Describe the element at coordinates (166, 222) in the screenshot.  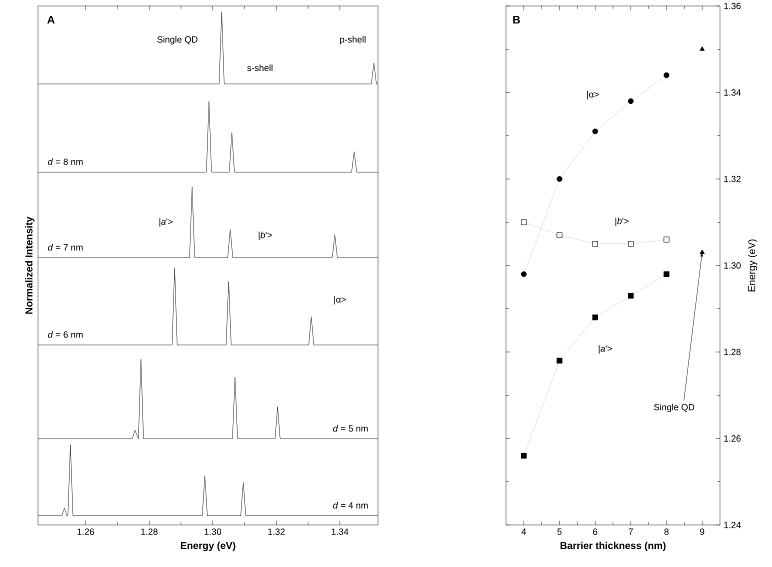
I see `annotation: |a'>` at that location.